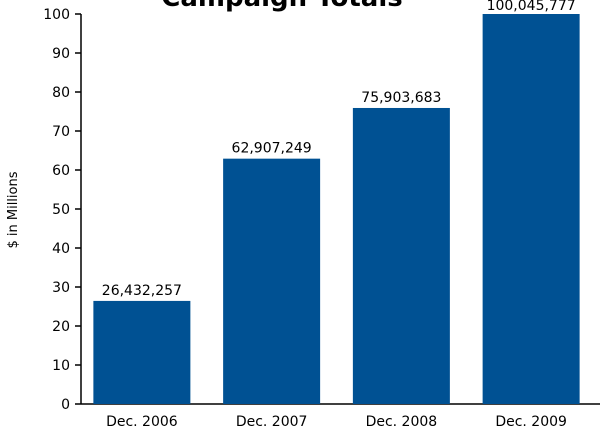  Describe the element at coordinates (61, 327) in the screenshot. I see `y-tick-label: 20` at that location.